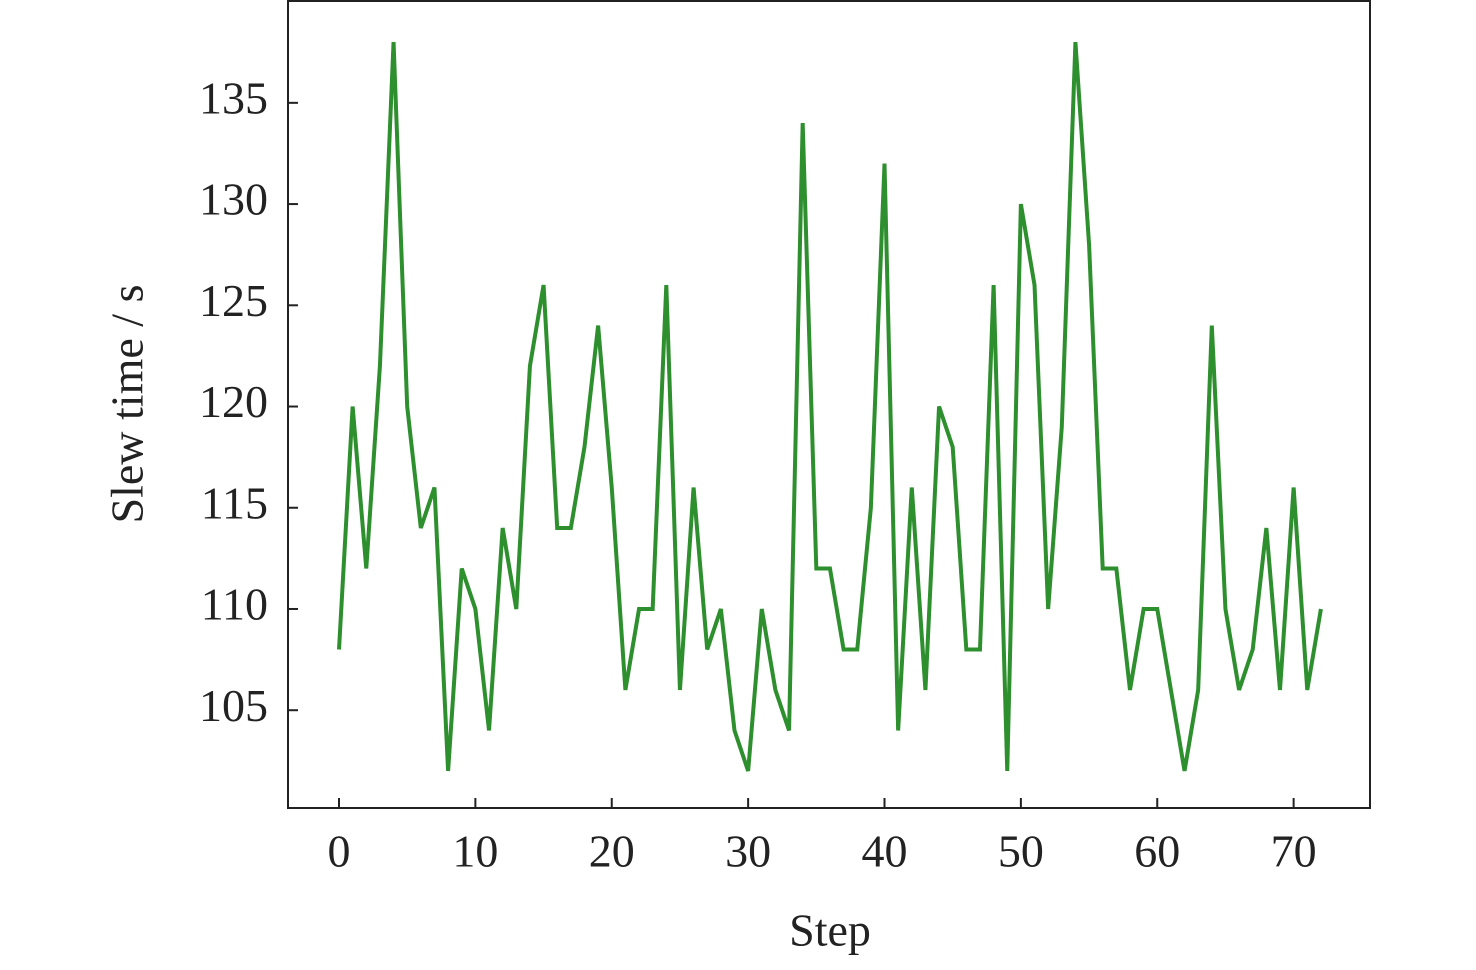 This screenshot has width=1476, height=970. Describe the element at coordinates (234, 604) in the screenshot. I see `y-tick-label: 110` at that location.